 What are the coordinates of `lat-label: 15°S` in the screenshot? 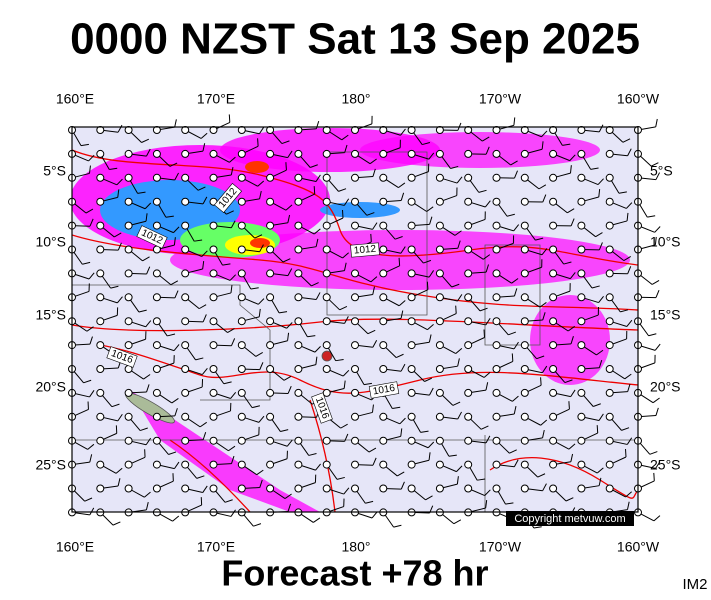 It's located at (665, 315).